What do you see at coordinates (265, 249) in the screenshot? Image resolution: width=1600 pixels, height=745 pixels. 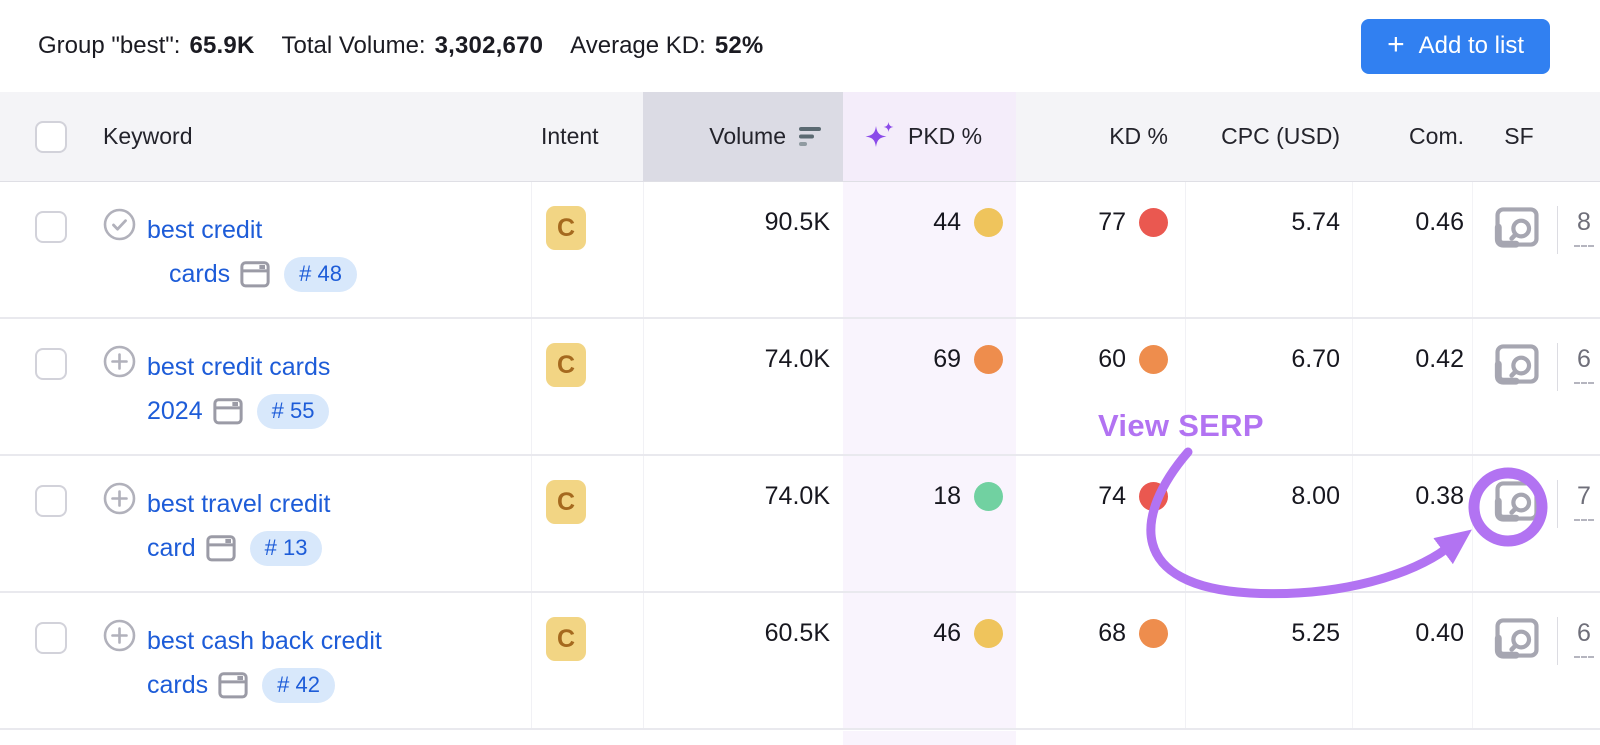 I see `keyword-cell: best credit cards # 48` at bounding box center [265, 249].